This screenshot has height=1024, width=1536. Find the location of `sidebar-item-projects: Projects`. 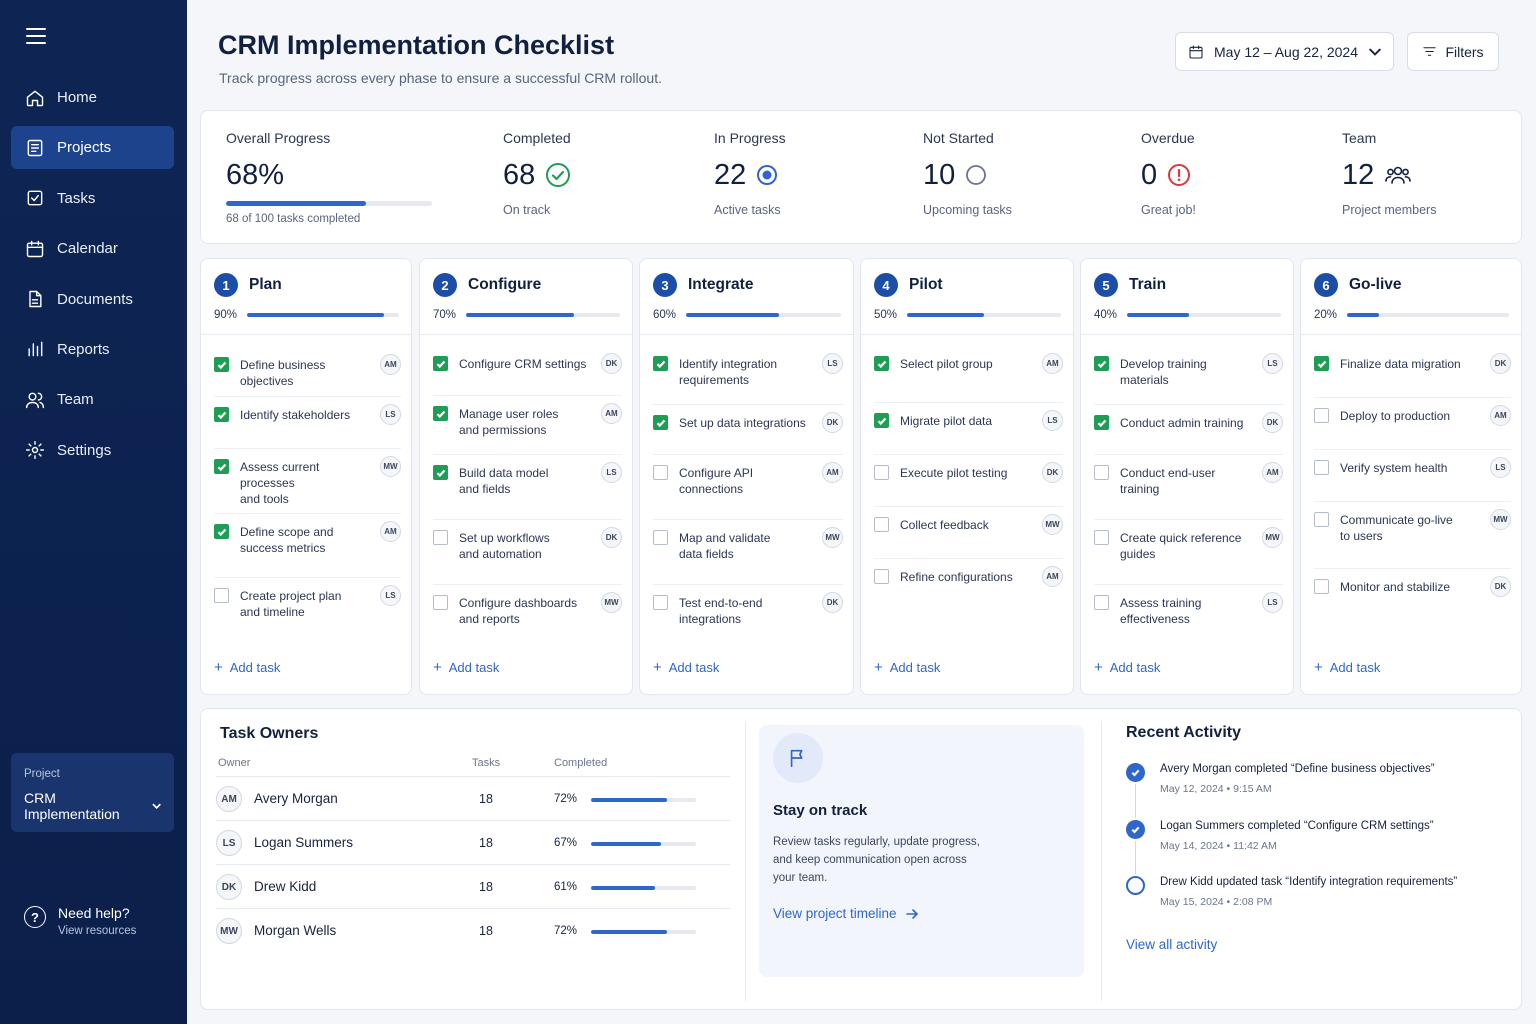

sidebar-item-projects: Projects is located at coordinates (92, 148).